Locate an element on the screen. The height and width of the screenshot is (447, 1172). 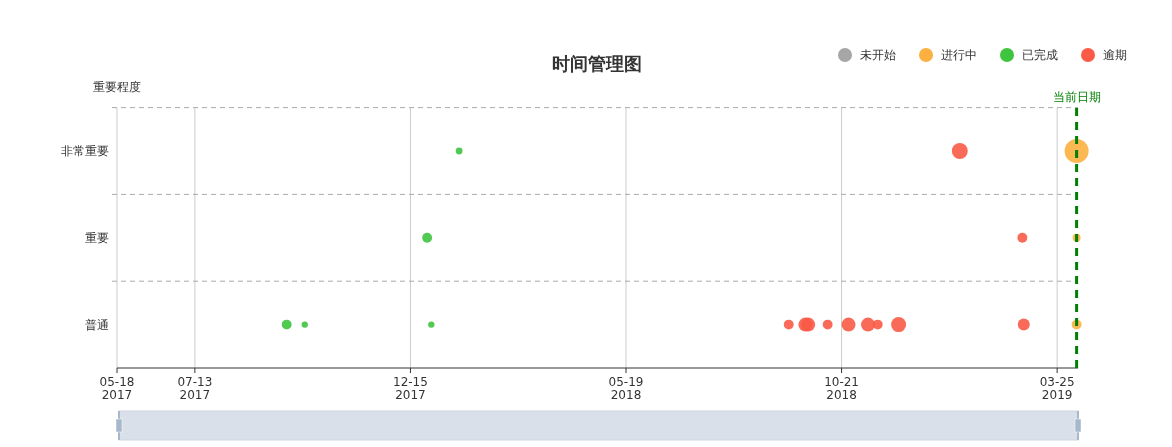
legend-label: 已完成 is located at coordinates (1040, 55).